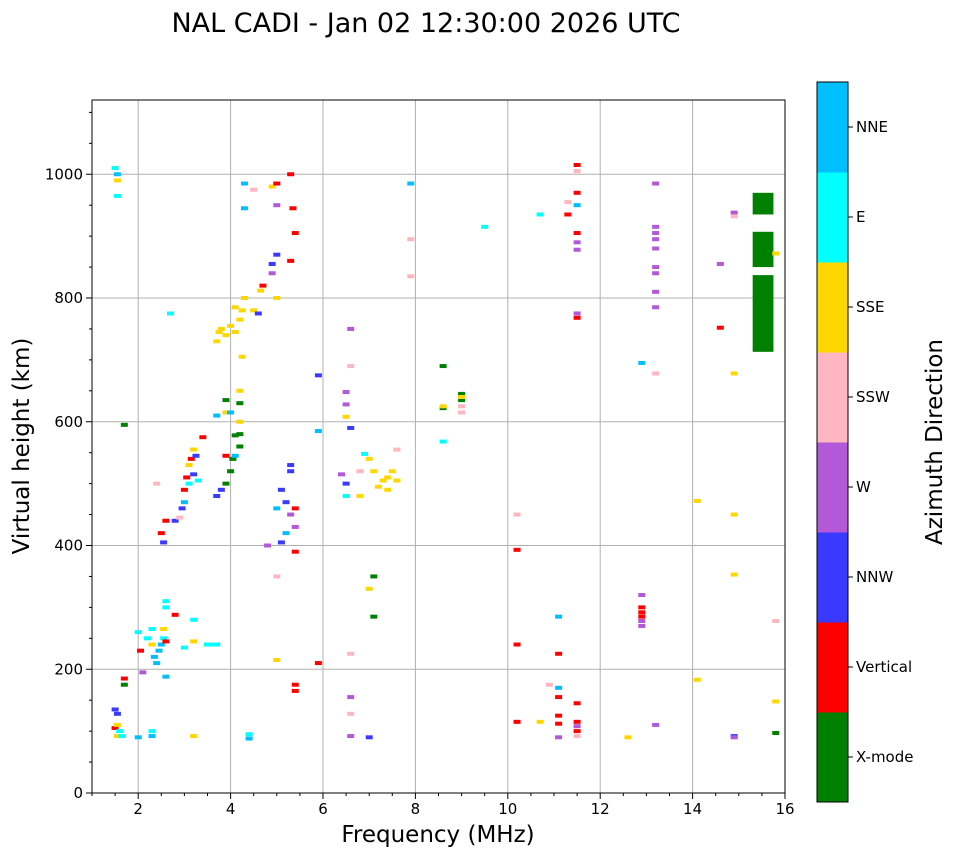 The width and height of the screenshot is (958, 857). Describe the element at coordinates (68, 298) in the screenshot. I see `y-tick-label: 800` at that location.